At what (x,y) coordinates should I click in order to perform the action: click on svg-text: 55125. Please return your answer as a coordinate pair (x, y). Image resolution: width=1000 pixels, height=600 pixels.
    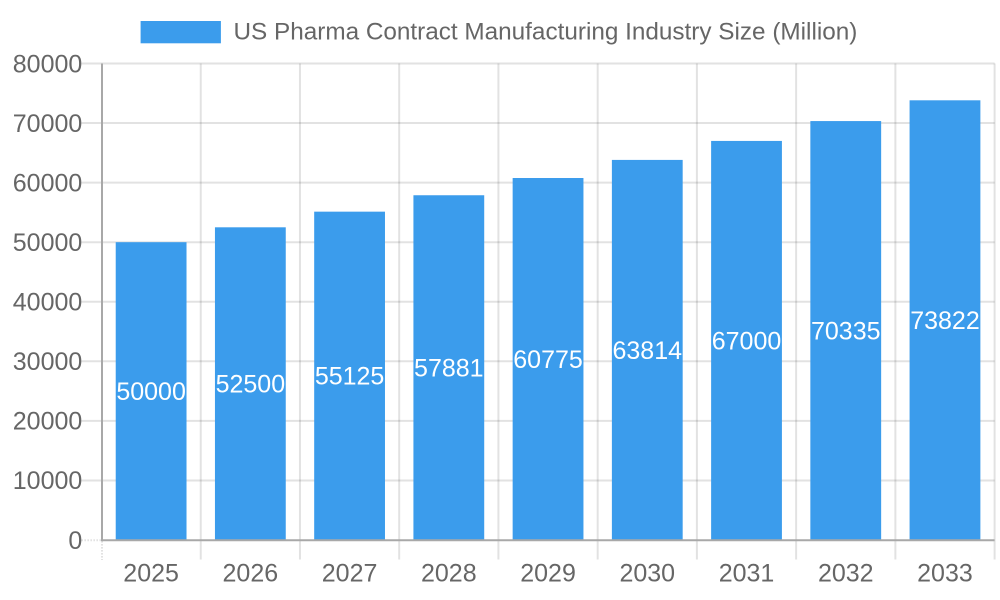
    Looking at the image, I should click on (350, 377).